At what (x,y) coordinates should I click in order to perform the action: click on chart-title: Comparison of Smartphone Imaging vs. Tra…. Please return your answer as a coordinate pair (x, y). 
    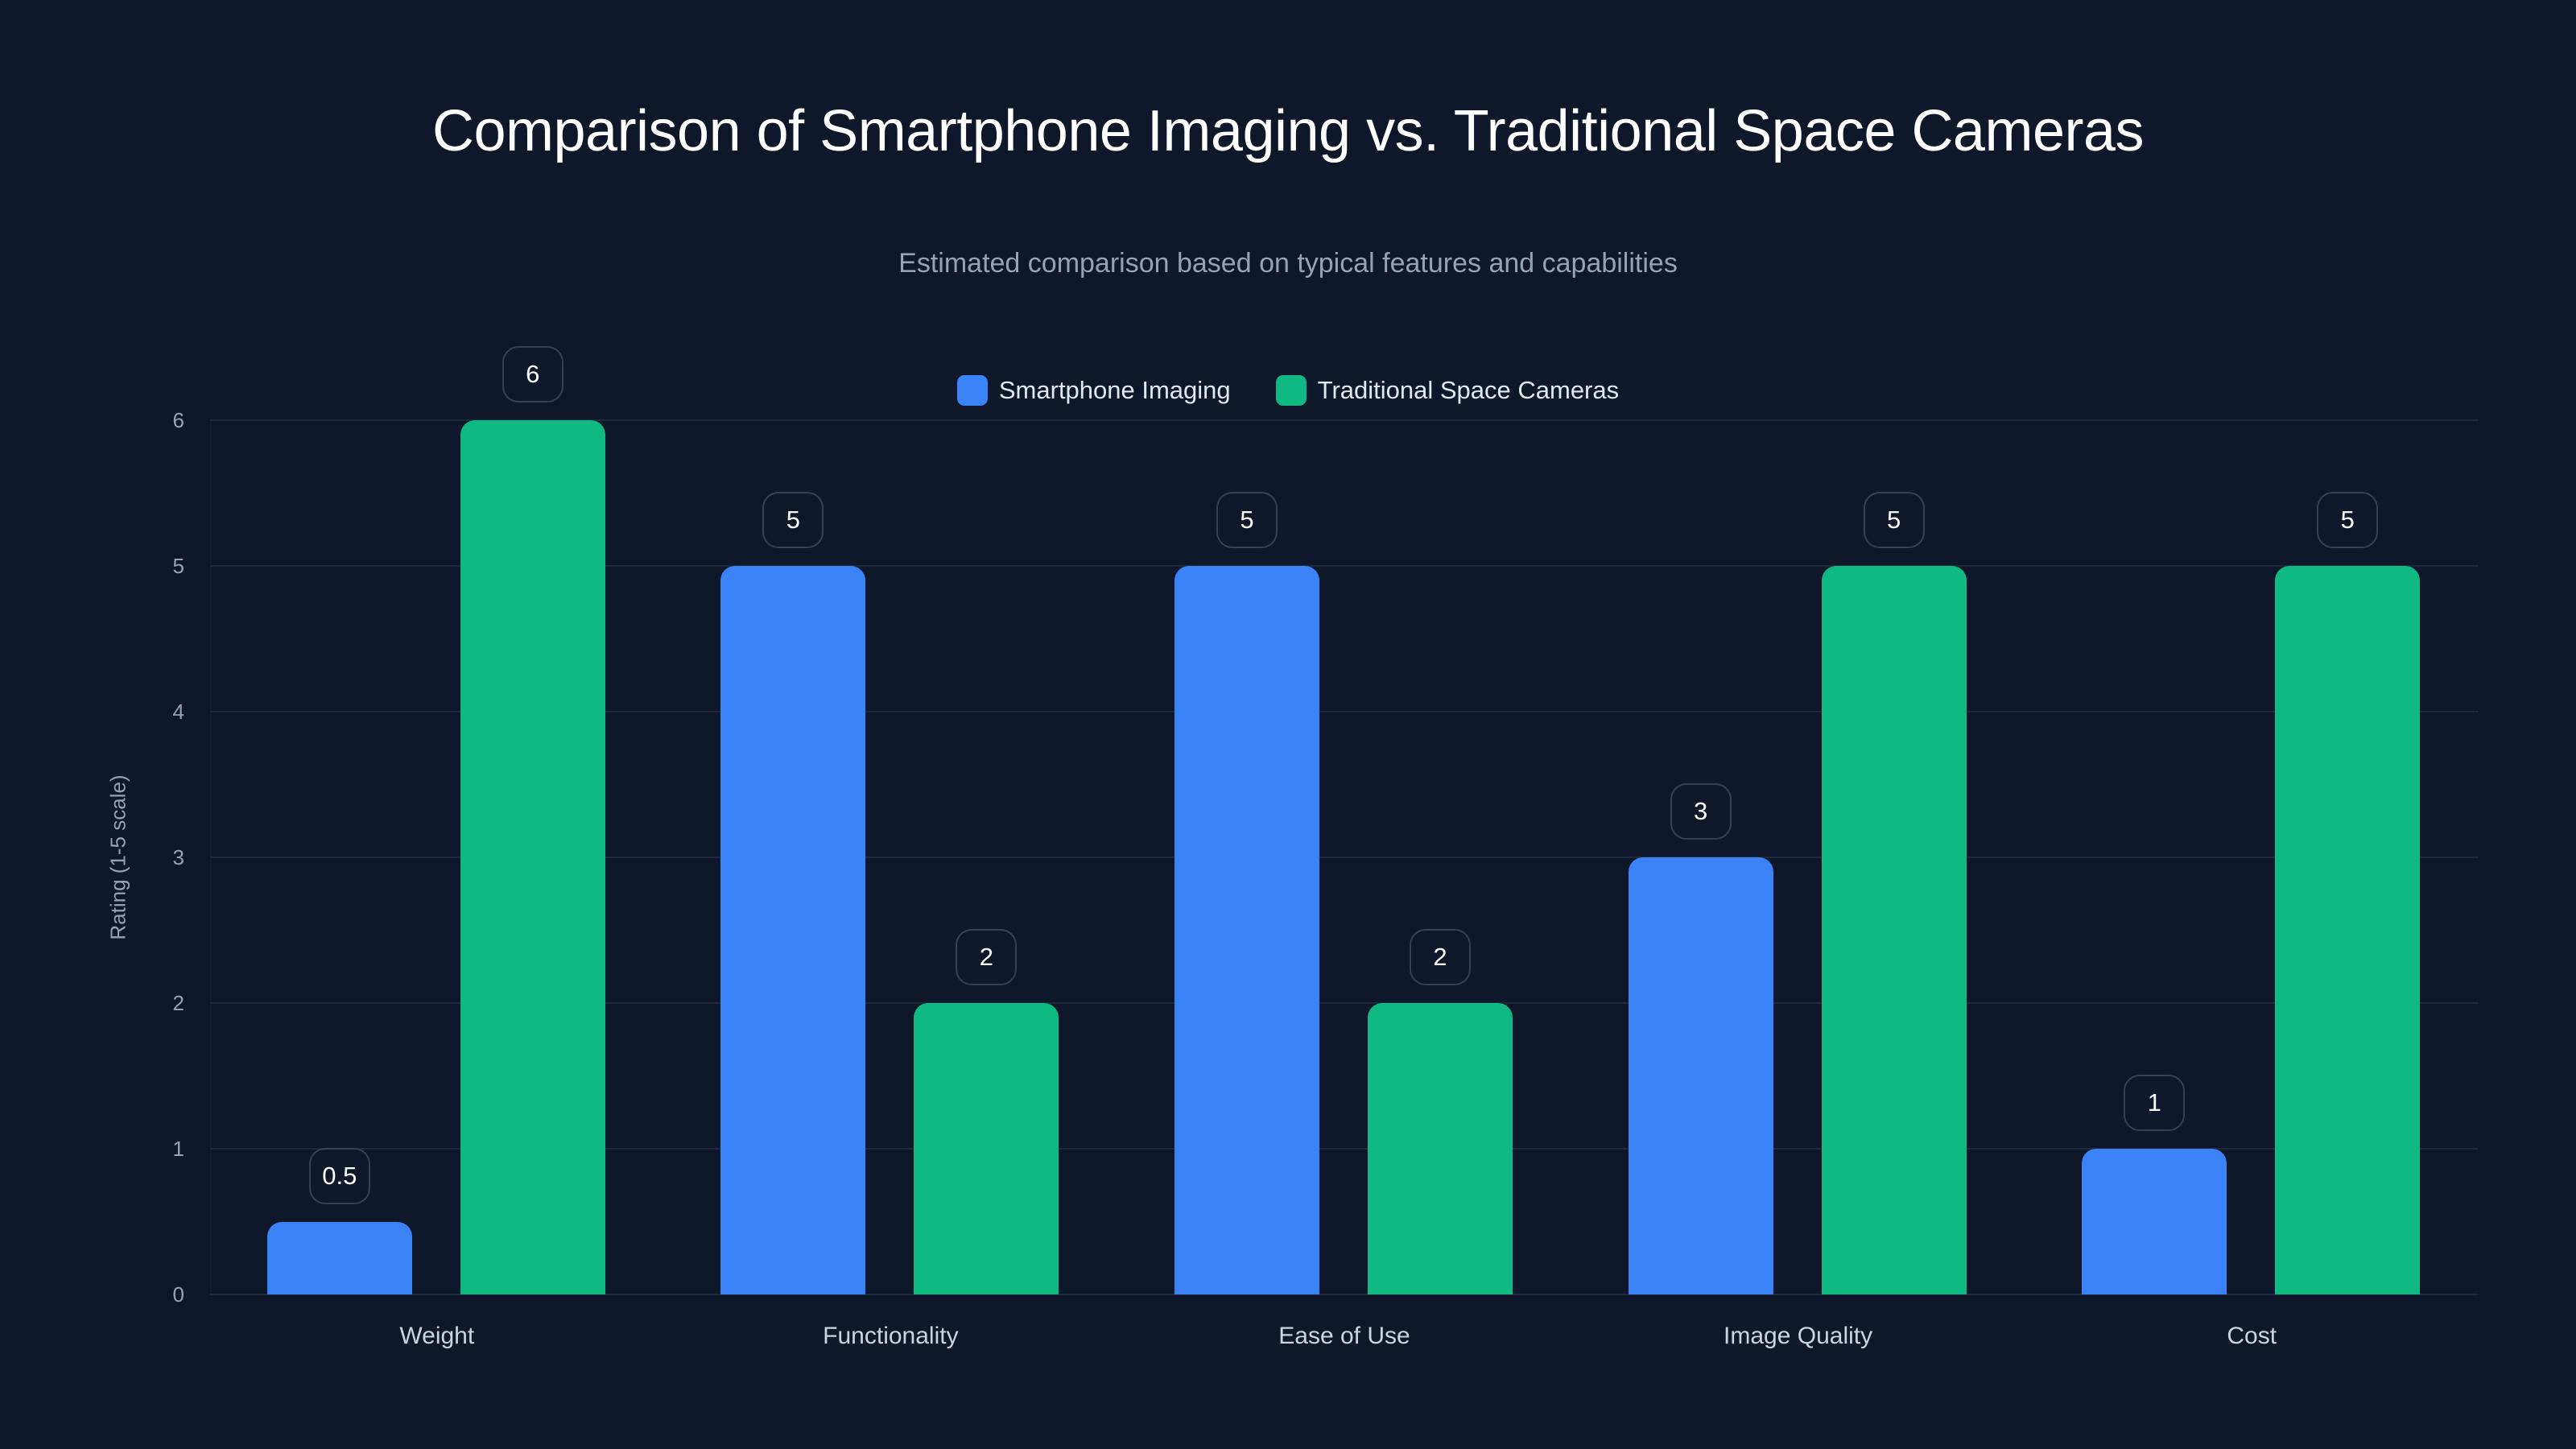
    Looking at the image, I should click on (1288, 131).